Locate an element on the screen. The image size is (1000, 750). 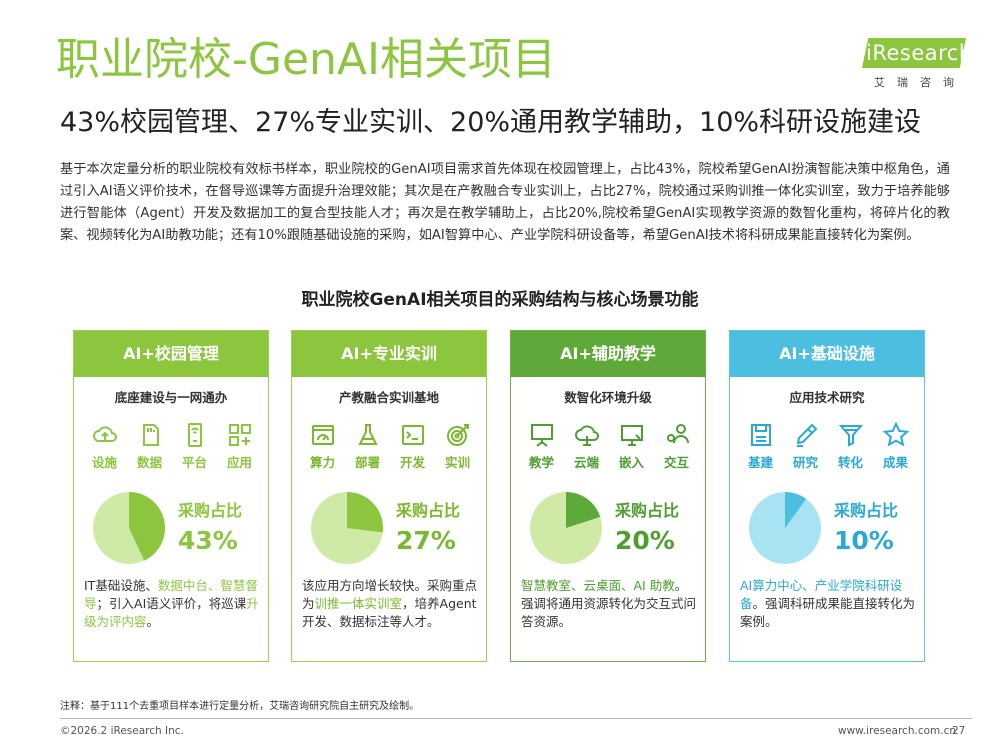
desc-text: IT基础设施、 is located at coordinates (121, 585).